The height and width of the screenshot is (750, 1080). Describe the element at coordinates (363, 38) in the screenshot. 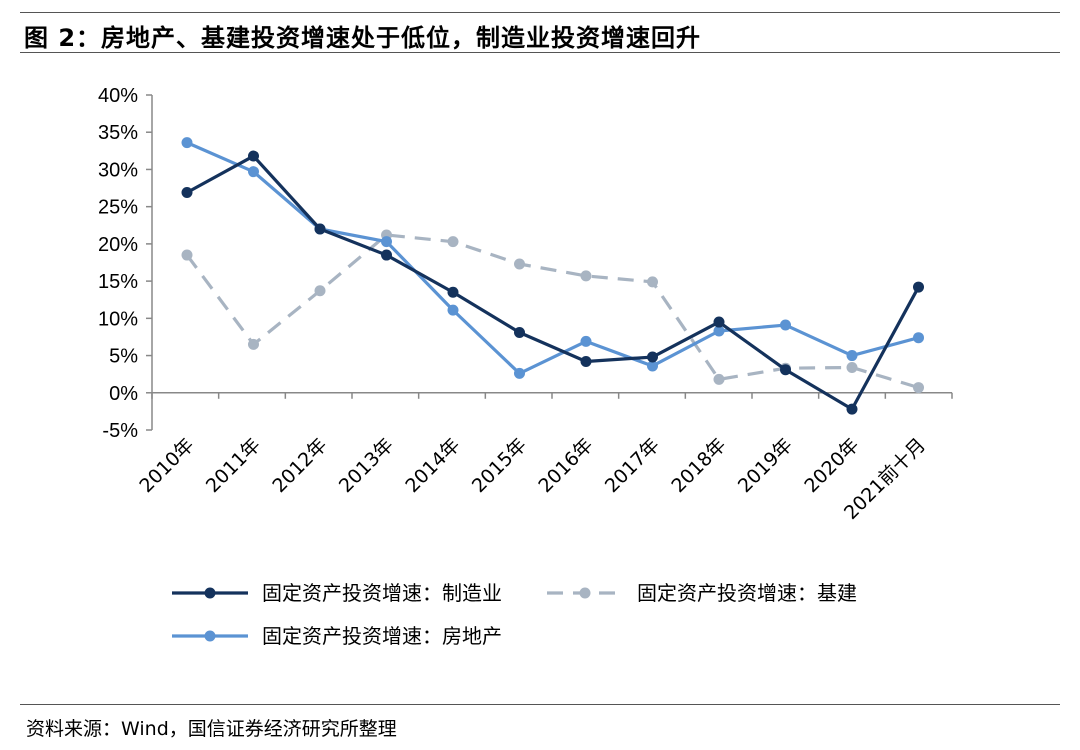

I see `figure-title: 图 2：房地产、基建投资增速处于低位，制造业投资增速回升` at that location.